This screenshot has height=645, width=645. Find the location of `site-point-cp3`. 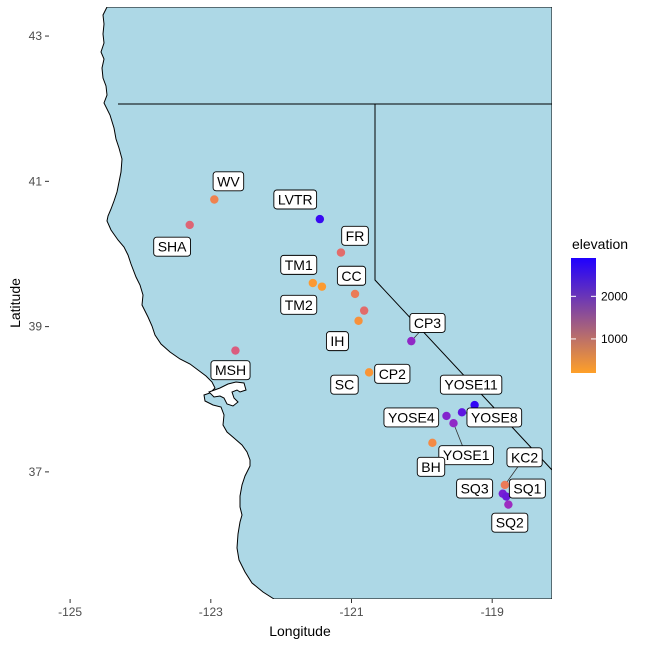

site-point-cp3 is located at coordinates (411, 341).